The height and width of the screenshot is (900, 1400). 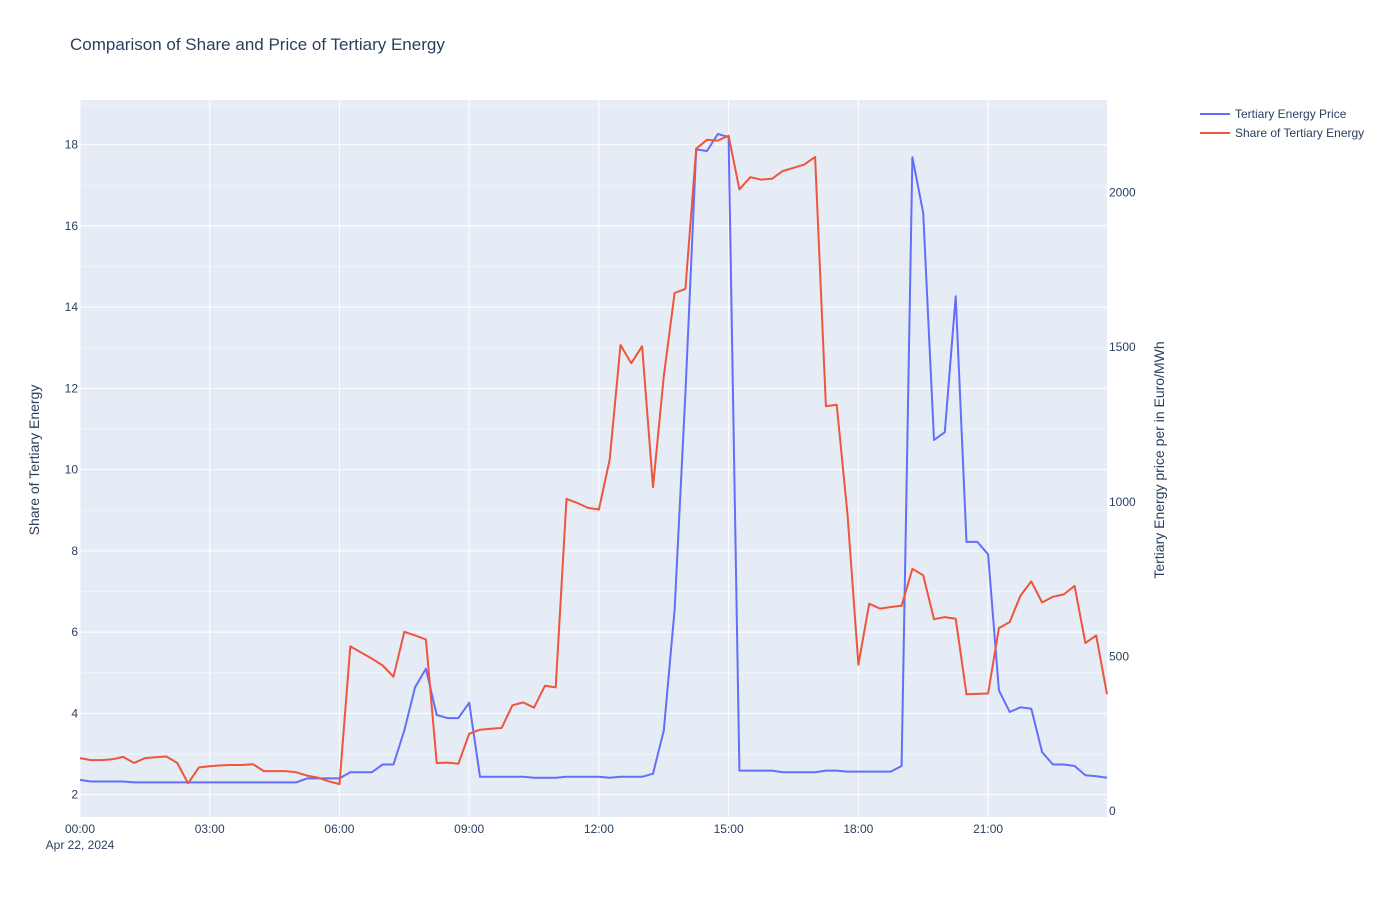 I want to click on y-left-tick-label: 8, so click(x=74, y=551).